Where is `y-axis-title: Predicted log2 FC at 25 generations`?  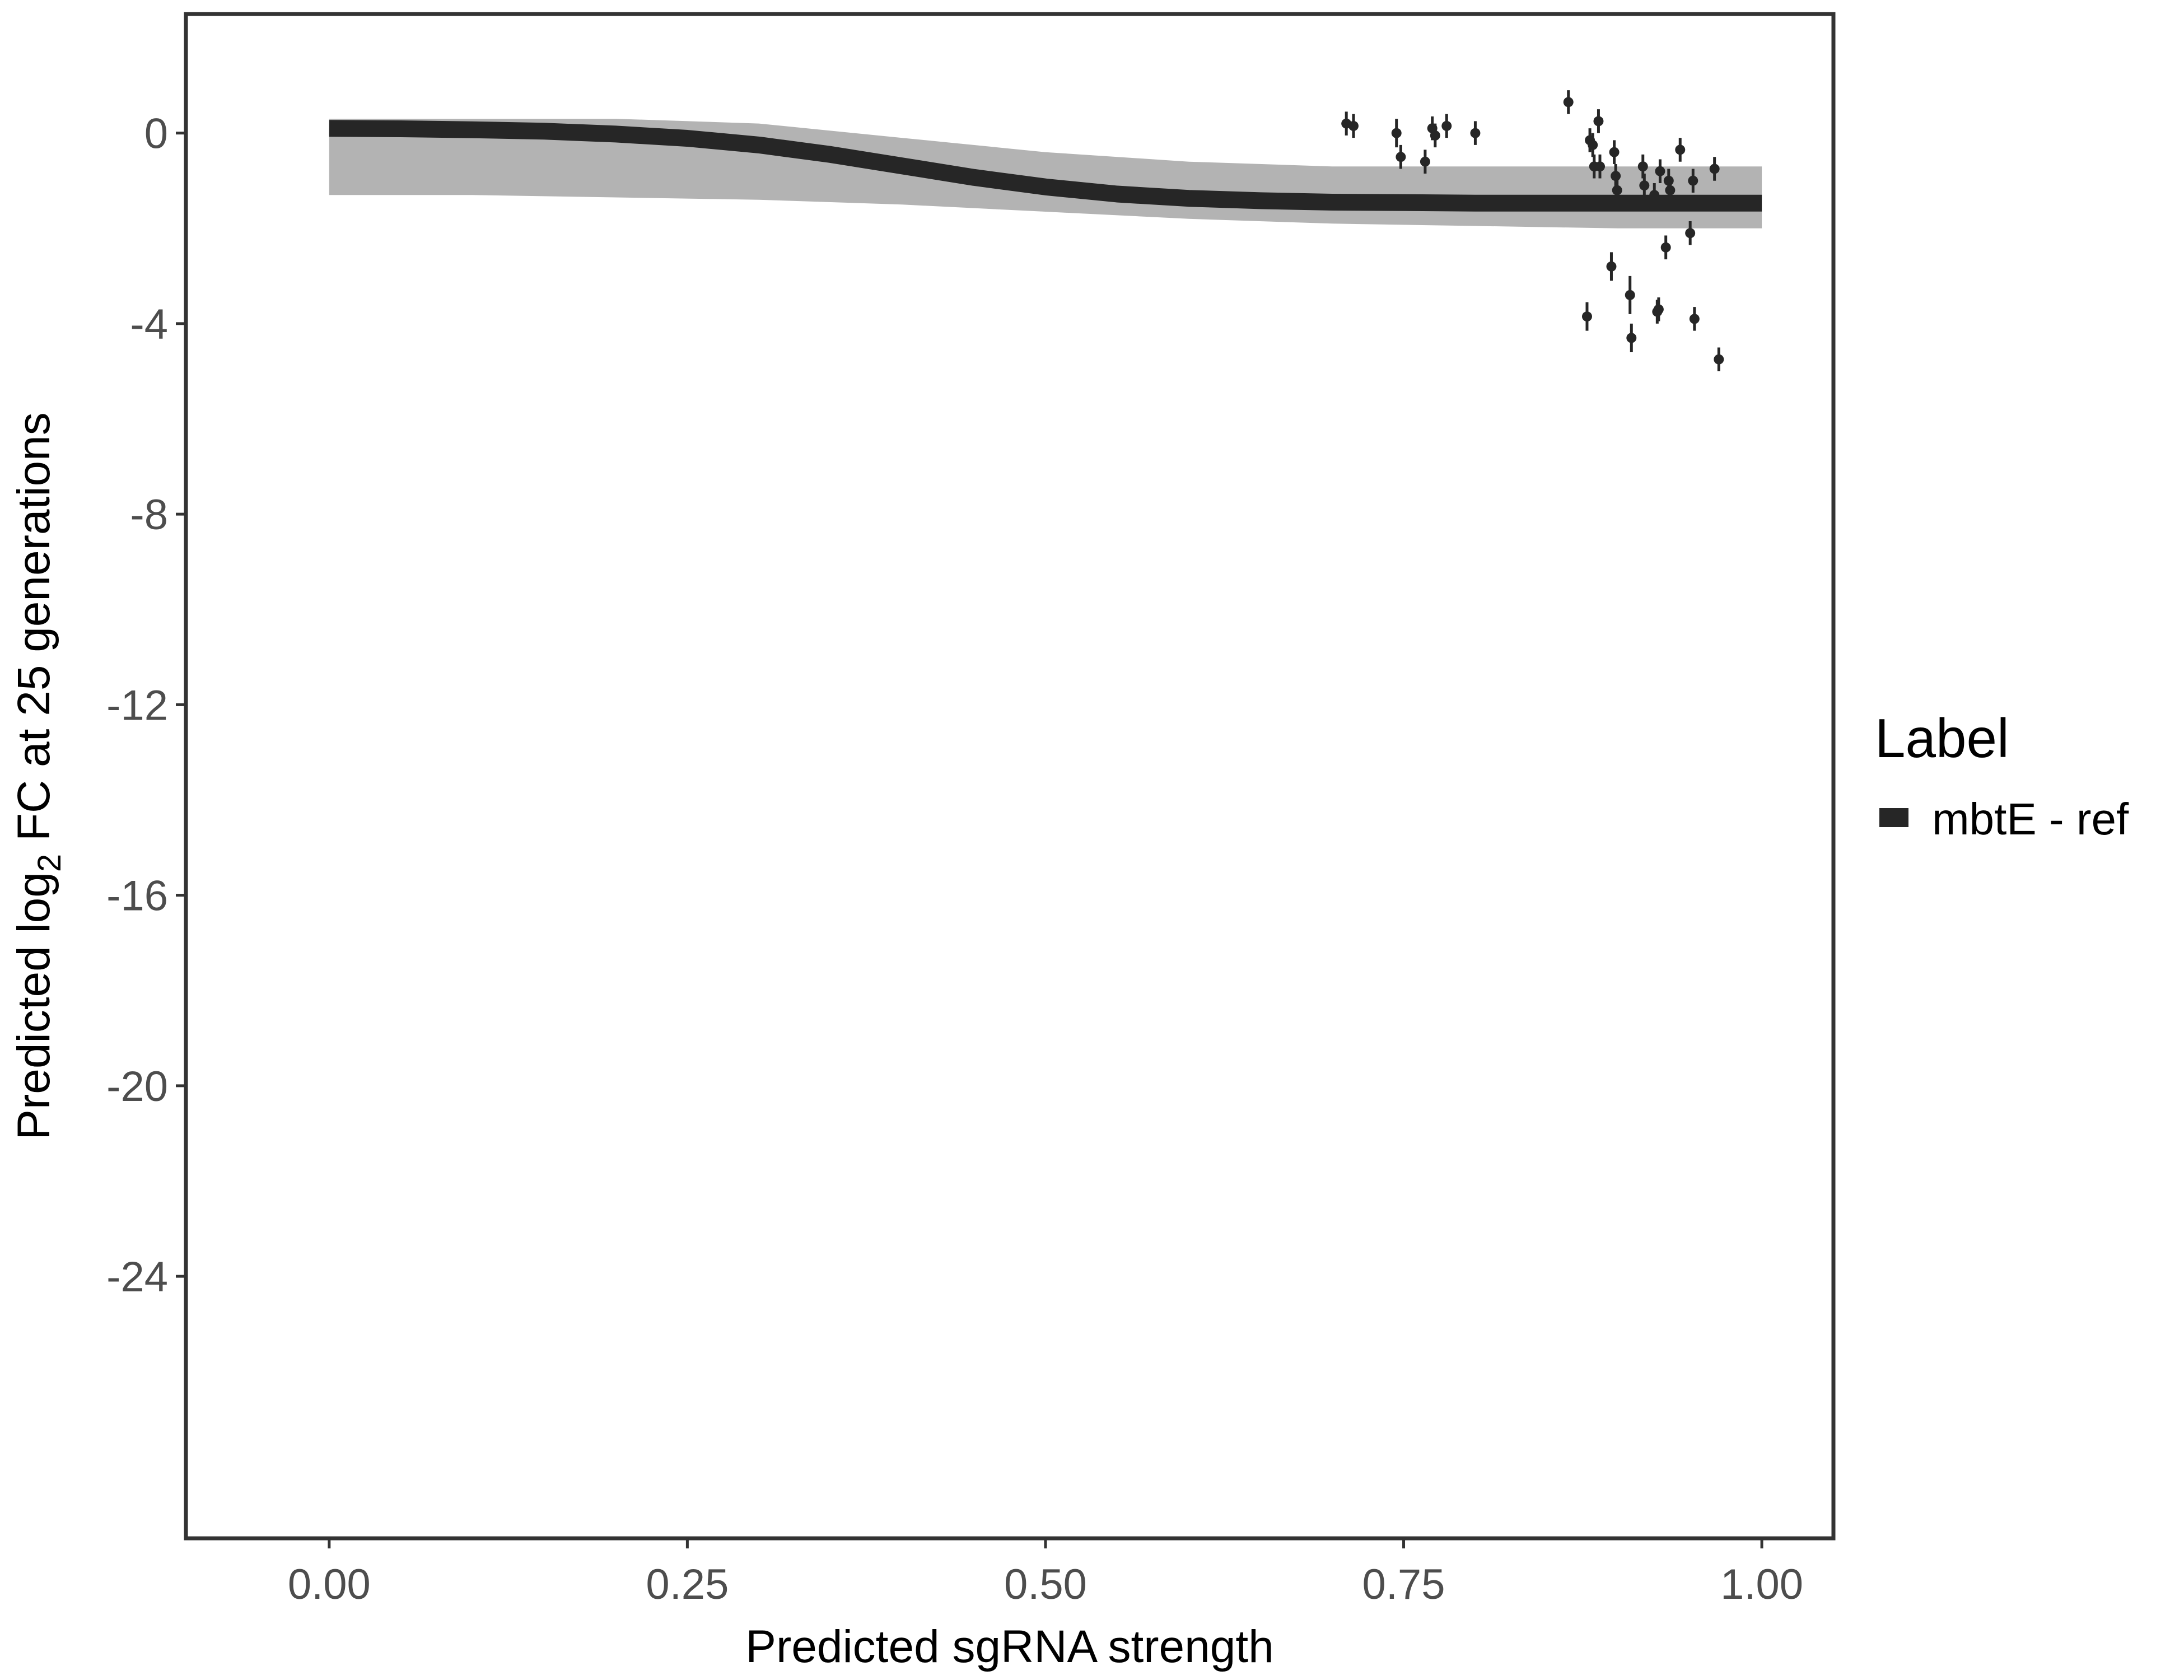
y-axis-title: Predicted log2 FC at 25 generations is located at coordinates (38, 776).